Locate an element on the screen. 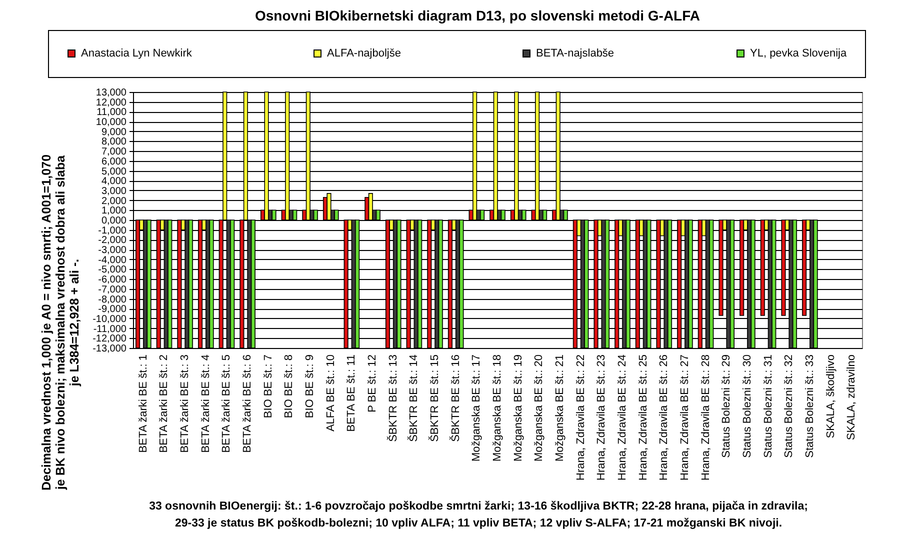 The height and width of the screenshot is (559, 919). x-tick-label: ŠBKTR BE št.: 15 is located at coordinates (435, 398).